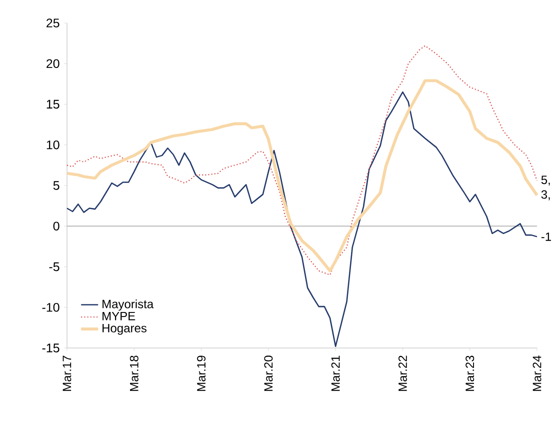  I want to click on x-tick-label: Mar.23, so click(470, 373).